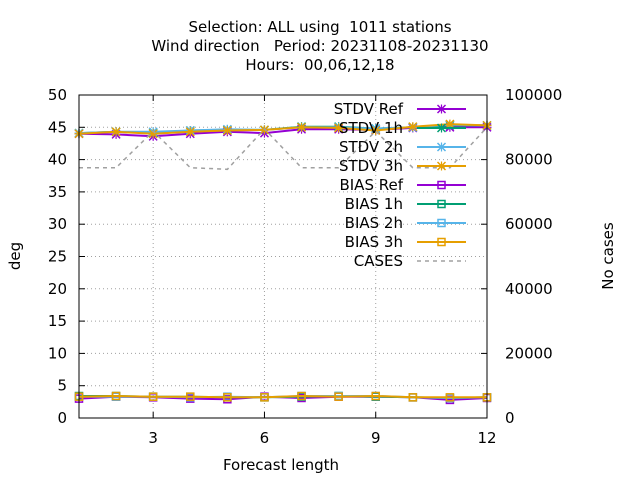 Image resolution: width=640 pixels, height=480 pixels. I want to click on y2-axis-label: No cases, so click(608, 256).